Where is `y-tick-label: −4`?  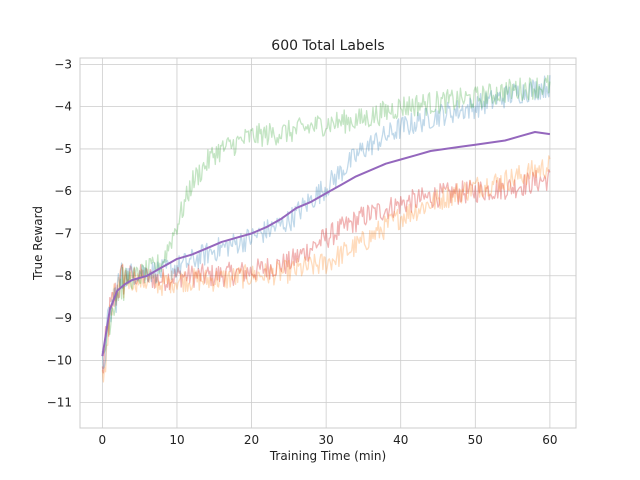 y-tick-label: −4 is located at coordinates (63, 107).